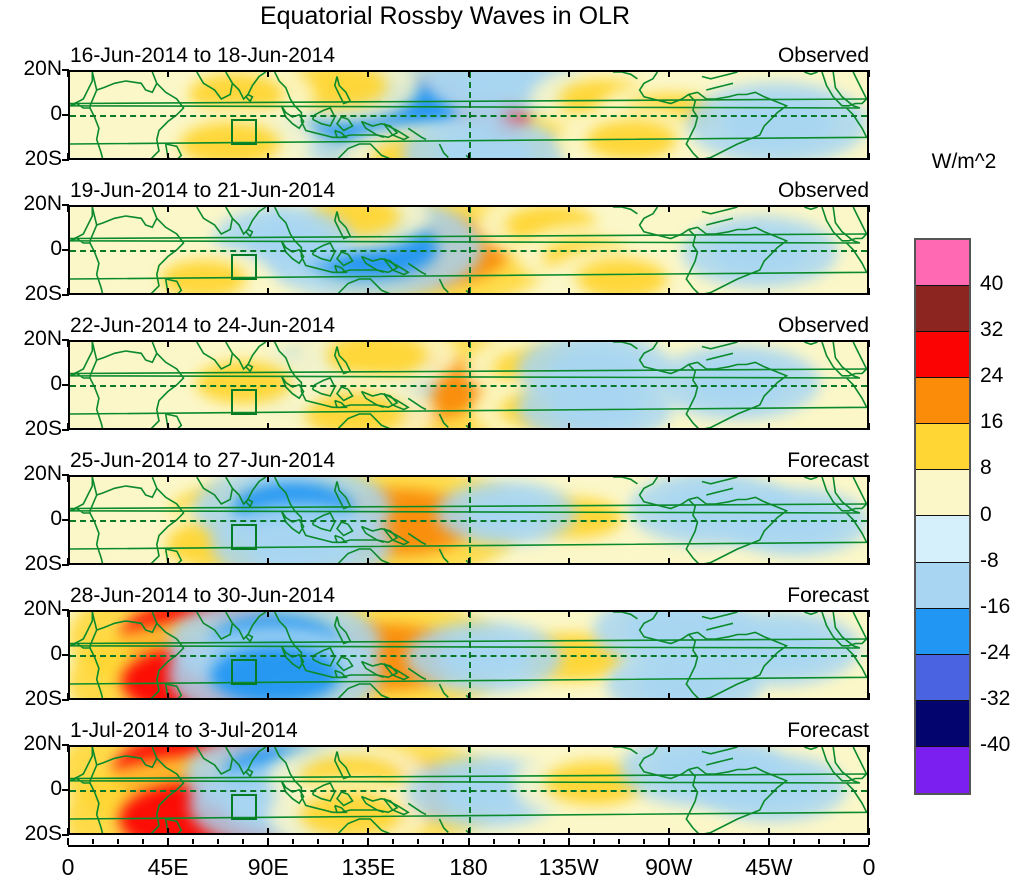 The image size is (1021, 890). I want to click on colorbar-tick-label: 0, so click(986, 514).